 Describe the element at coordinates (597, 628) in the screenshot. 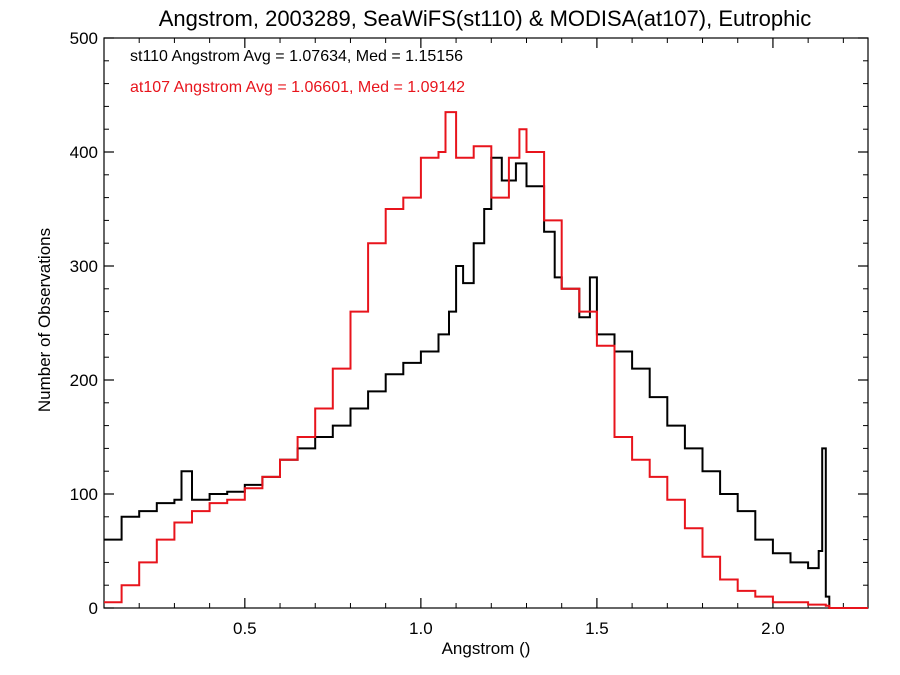

I see `x-tick-label: 1.5` at that location.